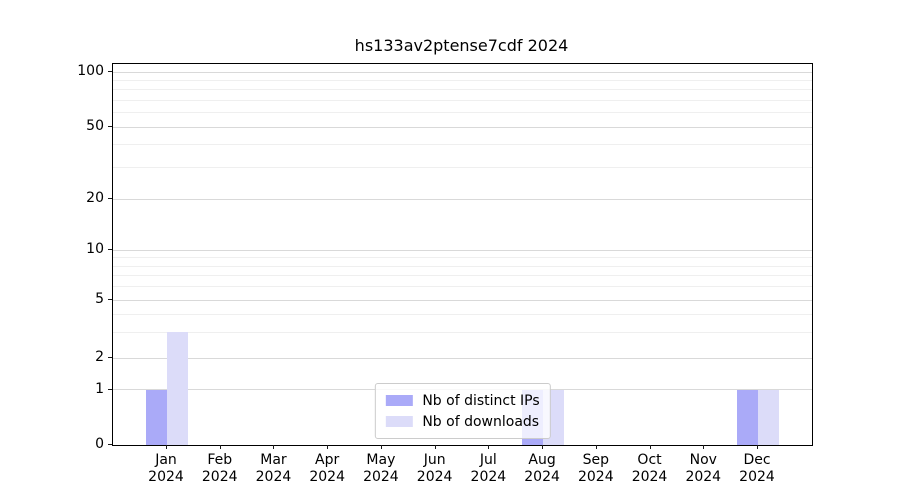 The image size is (900, 500). I want to click on x-tick-label: Feb 2024, so click(219, 468).